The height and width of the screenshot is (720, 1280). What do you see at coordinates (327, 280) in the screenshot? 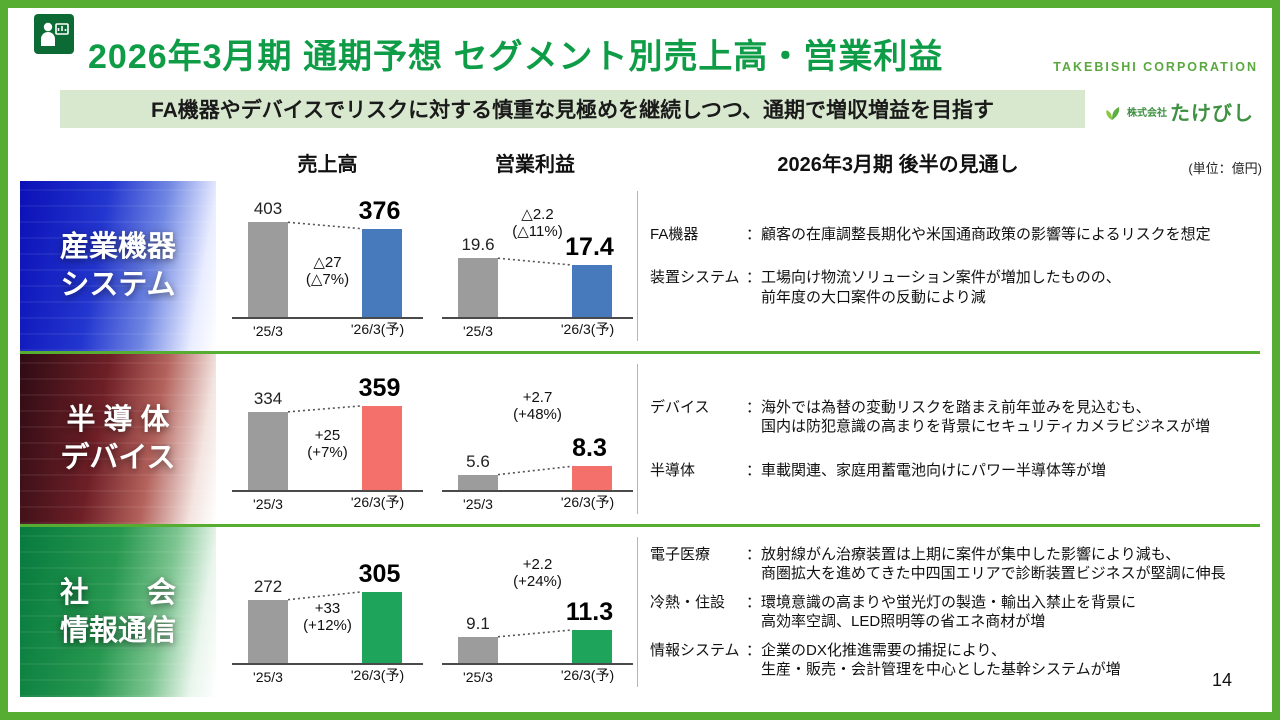
I see `change-percent: (△7%)` at bounding box center [327, 280].